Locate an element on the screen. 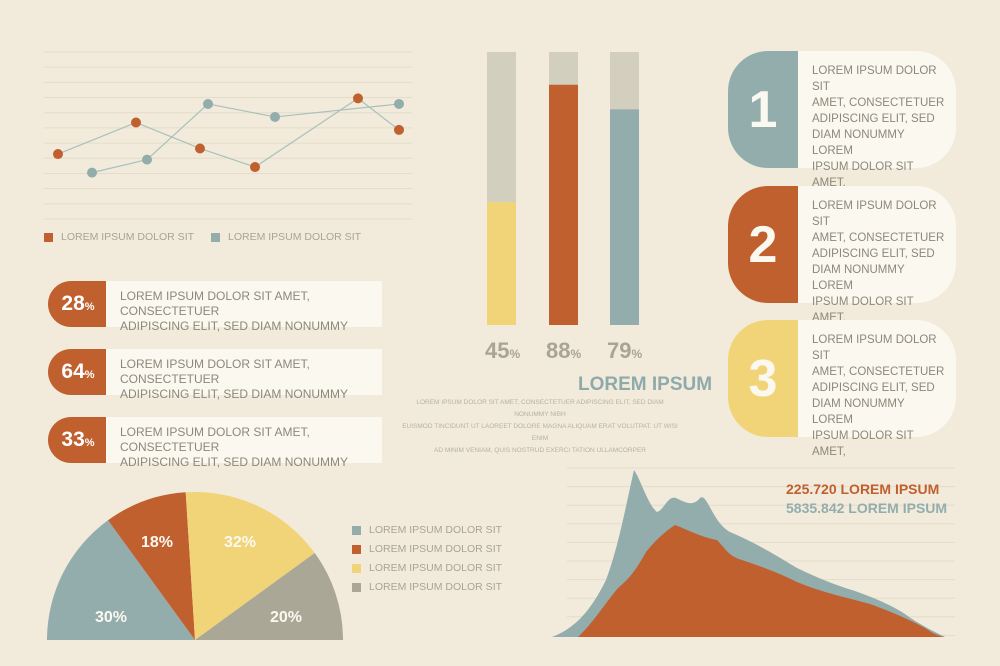 Image resolution: width=1000 pixels, height=666 pixels. card-number-3: 3 is located at coordinates (763, 378).